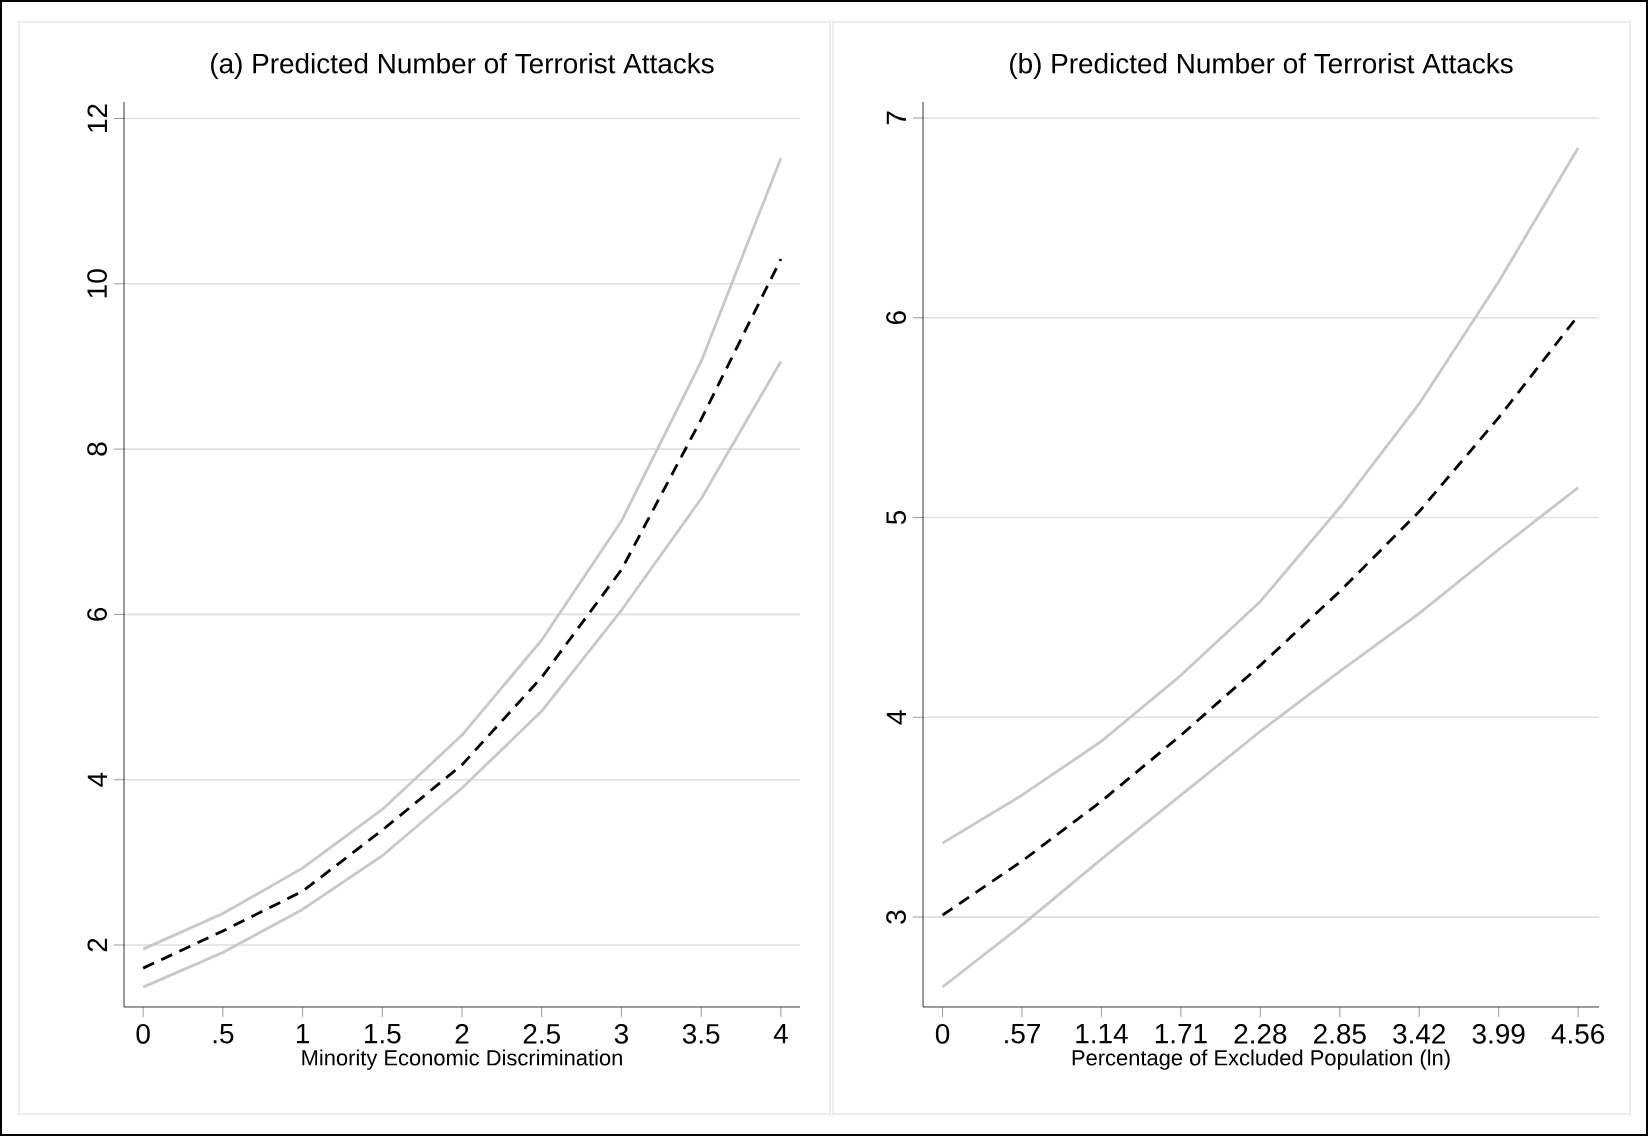 This screenshot has height=1136, width=1648. I want to click on x-tick-label: 2, so click(462, 1034).